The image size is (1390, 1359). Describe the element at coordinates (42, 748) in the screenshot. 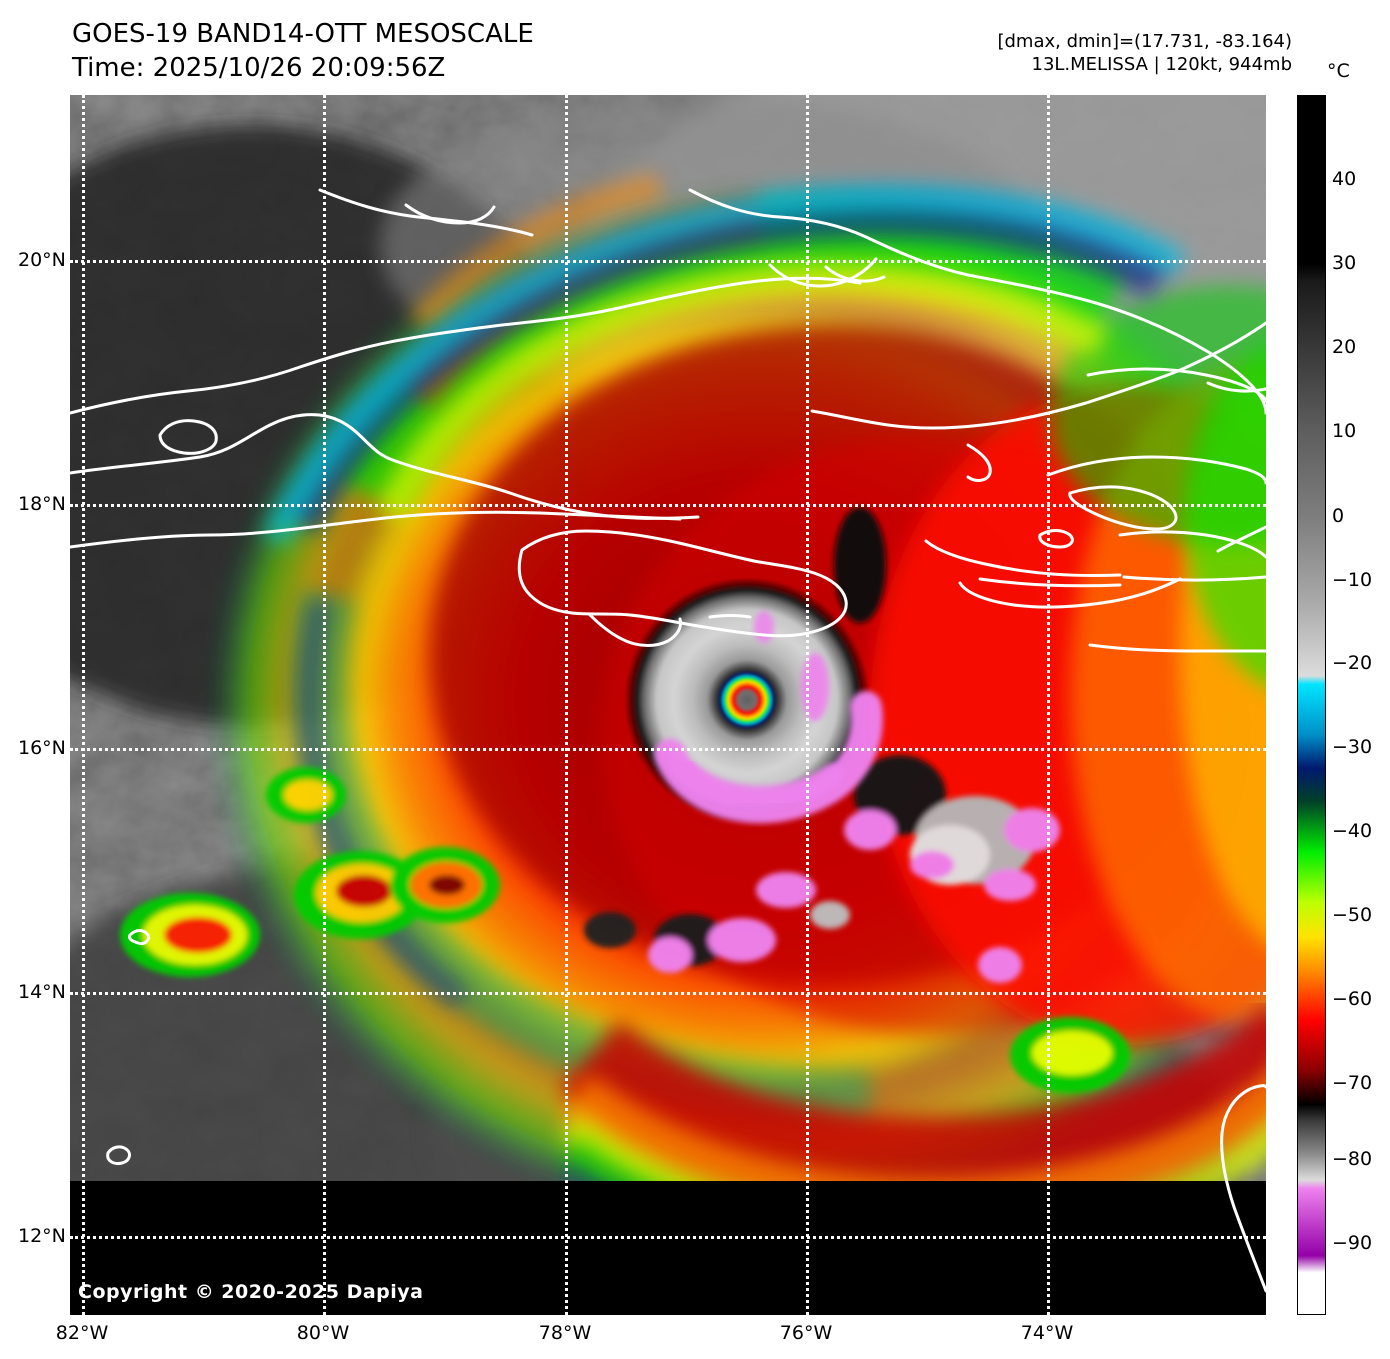

I see `ytick-label-16N: 16°N` at that location.